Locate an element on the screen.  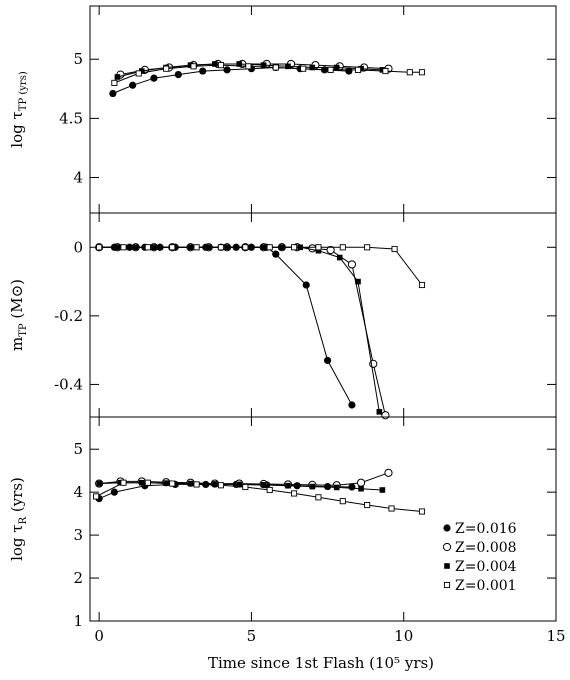
top-ytick-label: 4 is located at coordinates (78, 178).